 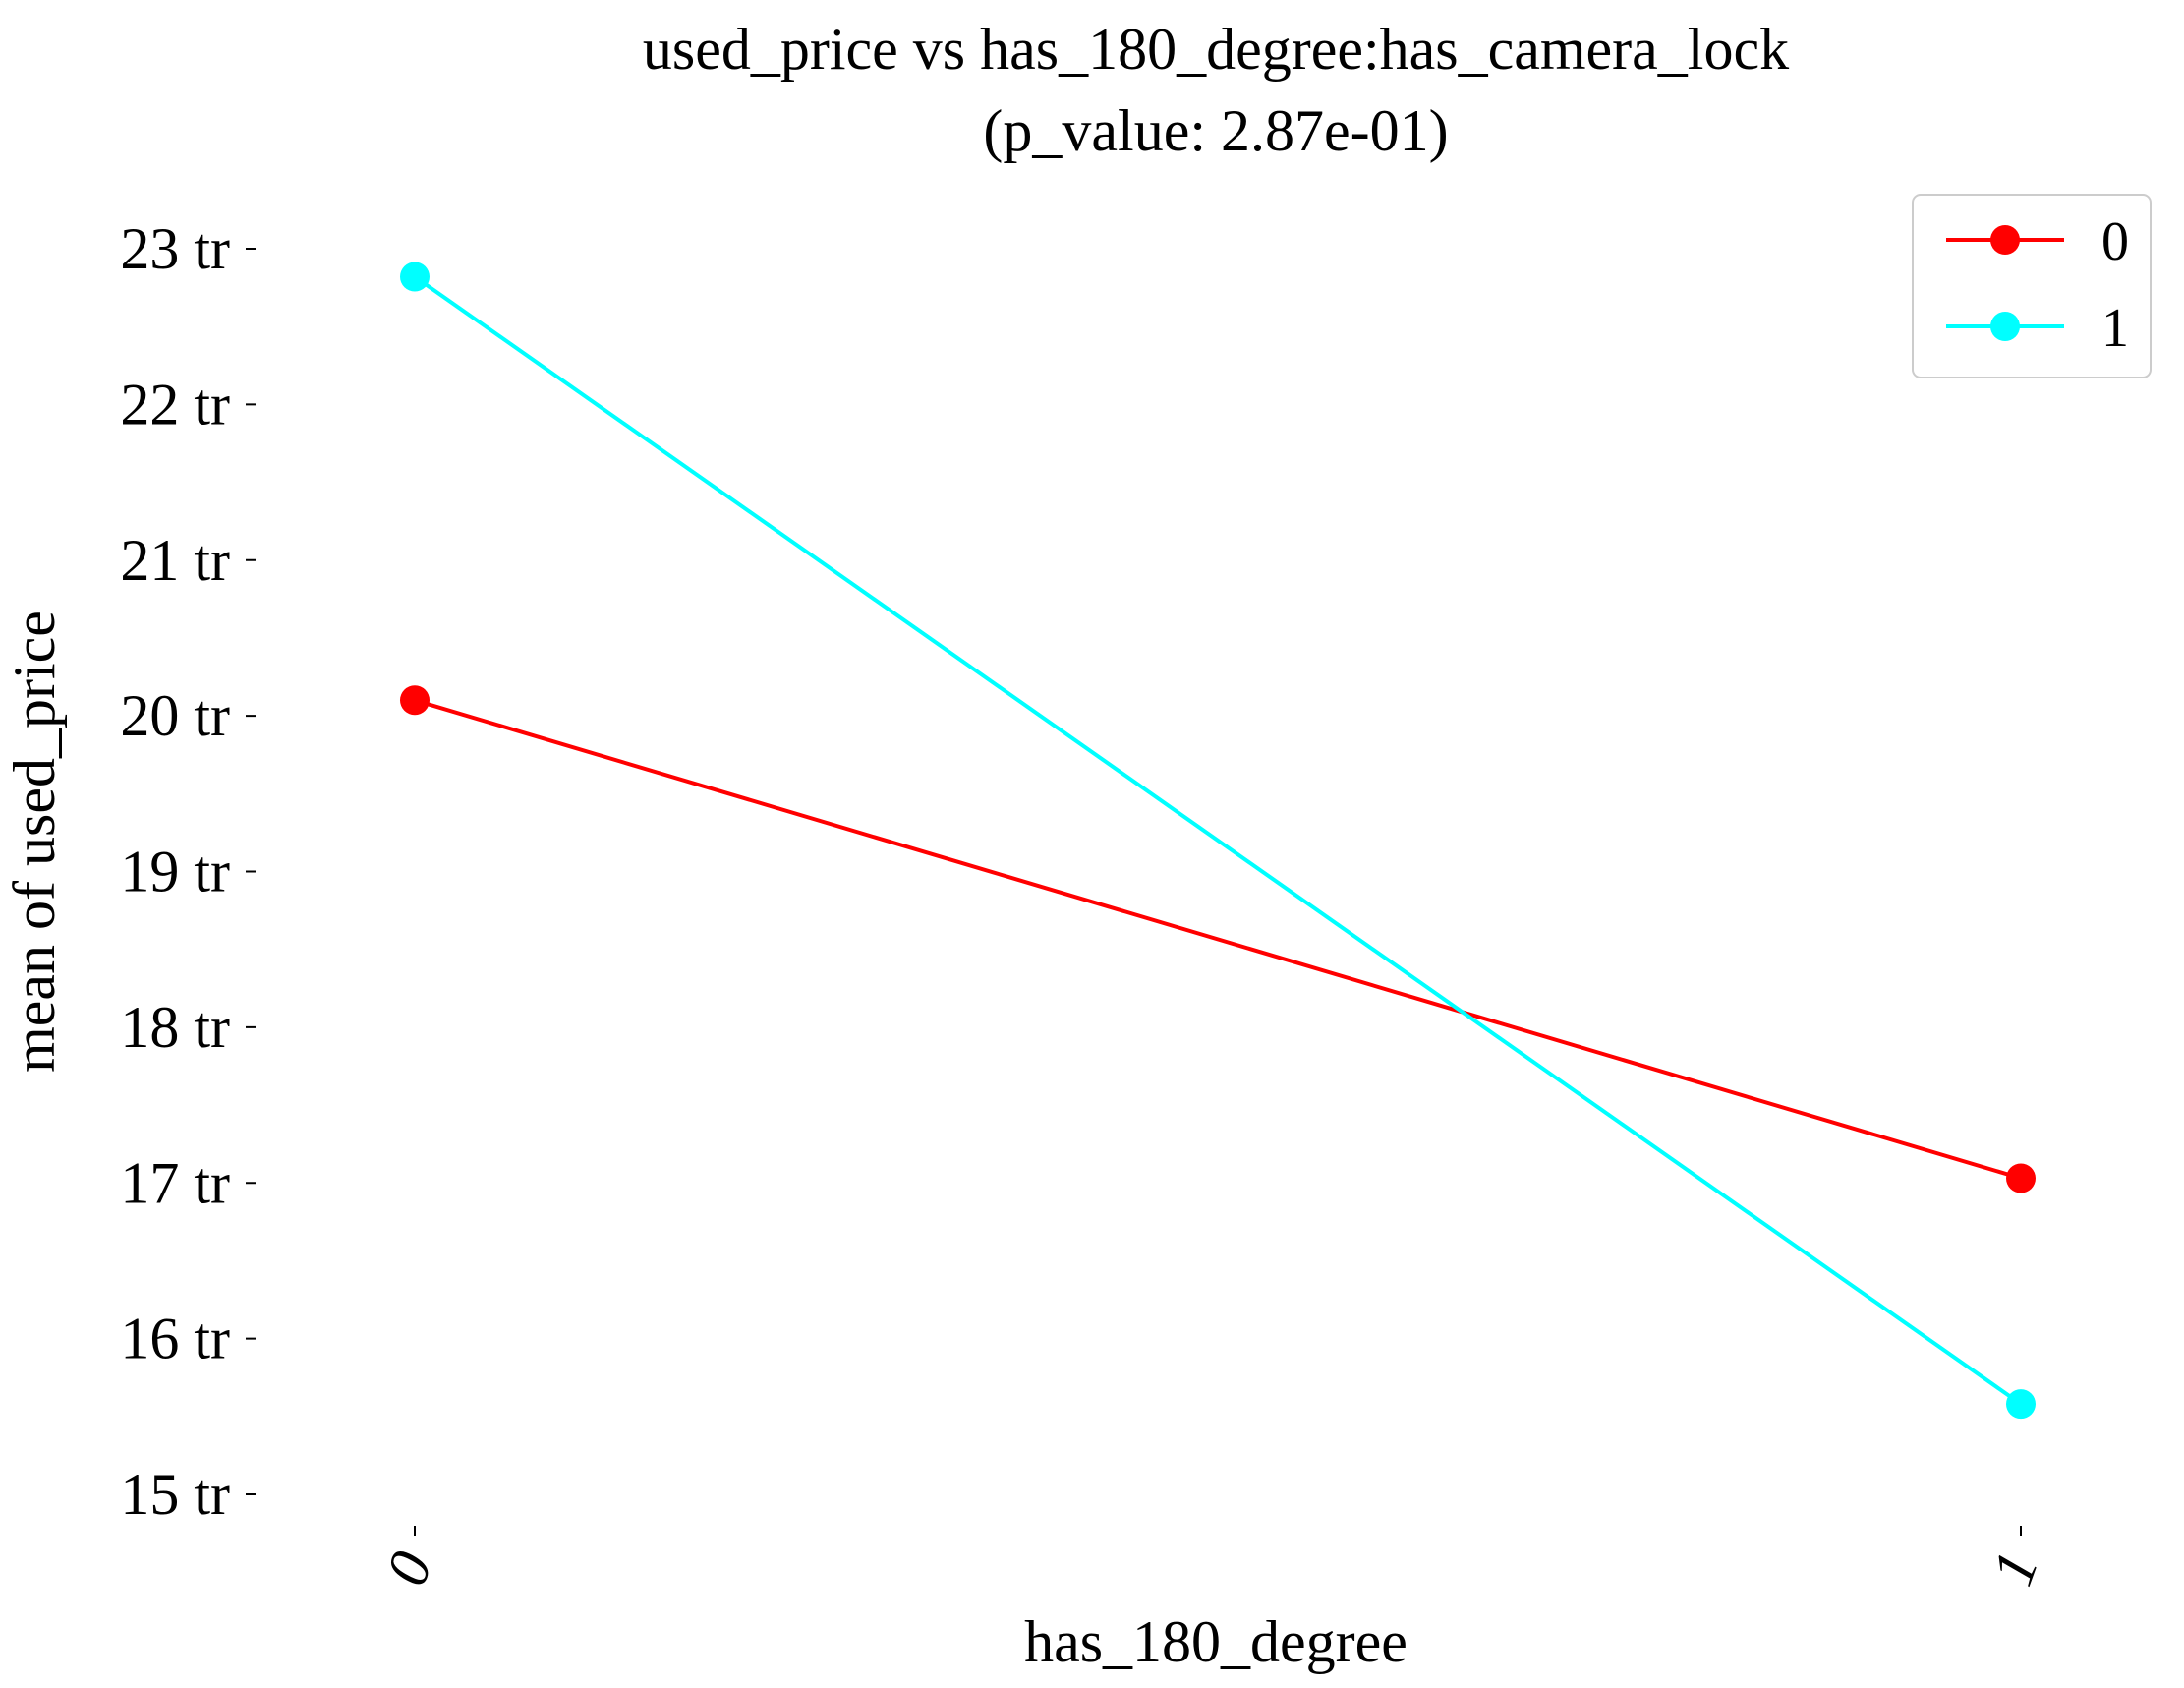 What do you see at coordinates (175, 248) in the screenshot?
I see `y-tick-label: 23 tr` at bounding box center [175, 248].